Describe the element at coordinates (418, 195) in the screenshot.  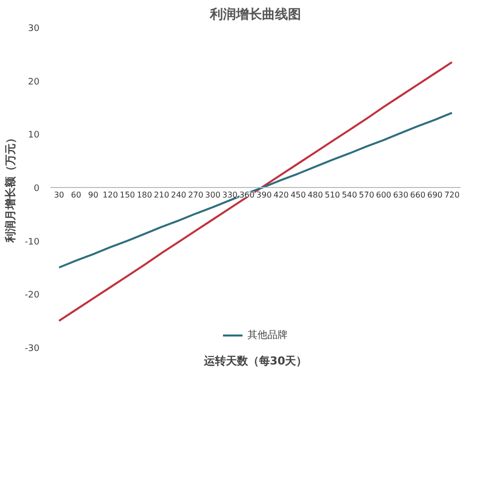
I see `x-tick-label: 660` at that location.